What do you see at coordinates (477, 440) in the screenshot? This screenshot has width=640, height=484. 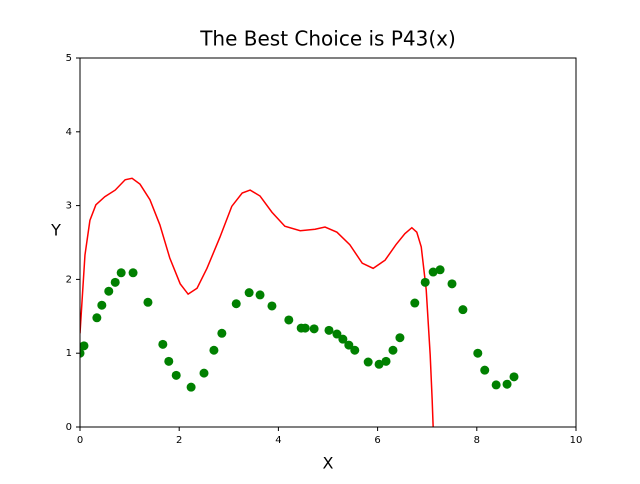 I see `x-tick-label: 8` at bounding box center [477, 440].